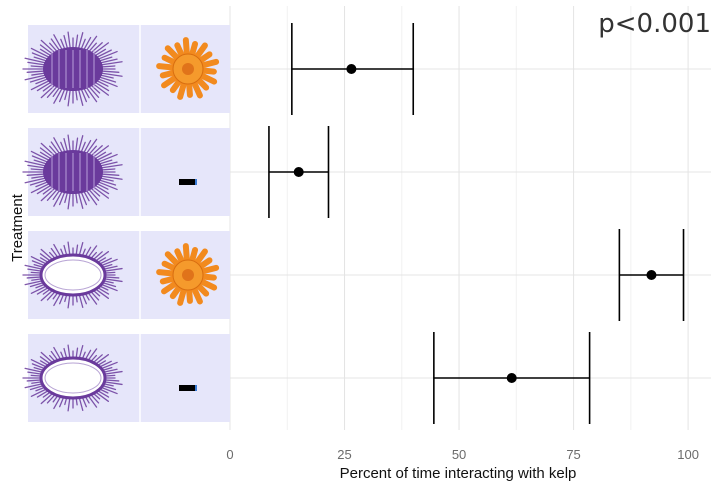 This screenshot has height=492, width=720. I want to click on x-tick-label: 75, so click(573, 454).